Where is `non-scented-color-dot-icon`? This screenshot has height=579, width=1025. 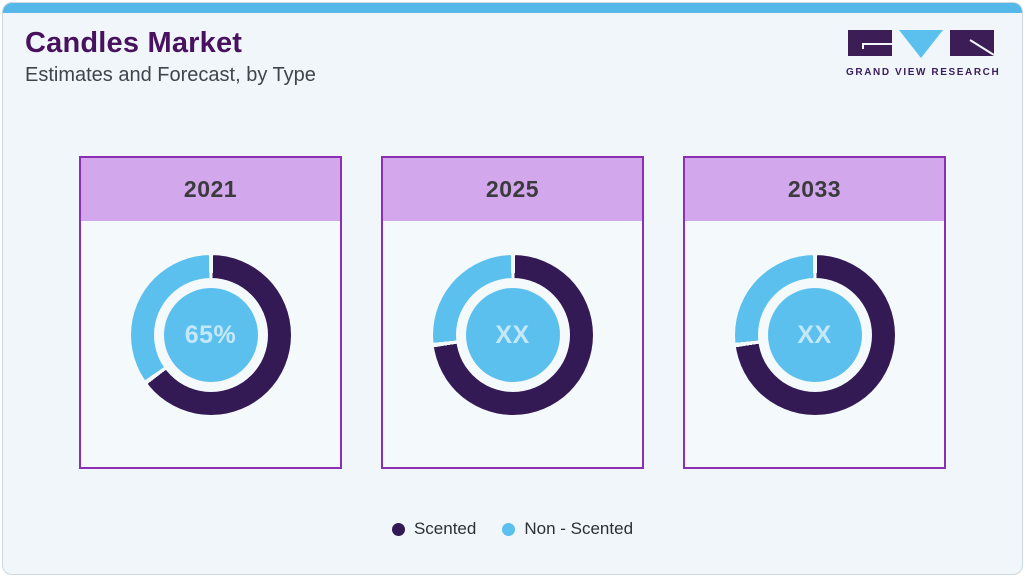
non-scented-color-dot-icon is located at coordinates (509, 529).